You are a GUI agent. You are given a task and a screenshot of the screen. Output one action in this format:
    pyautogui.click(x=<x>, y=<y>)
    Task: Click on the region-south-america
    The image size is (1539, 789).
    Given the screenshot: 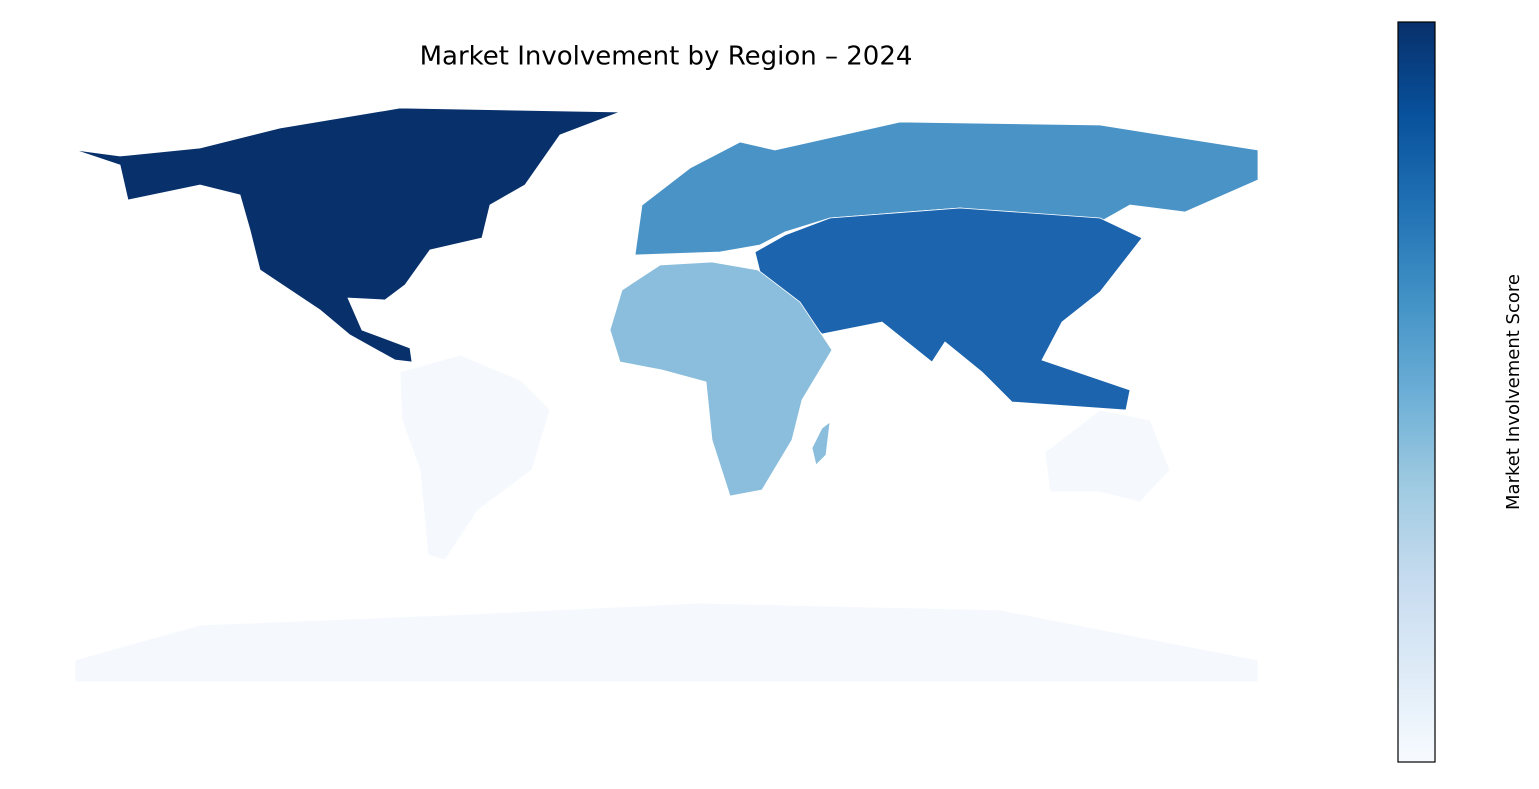 What is the action you would take?
    pyautogui.click(x=475, y=457)
    